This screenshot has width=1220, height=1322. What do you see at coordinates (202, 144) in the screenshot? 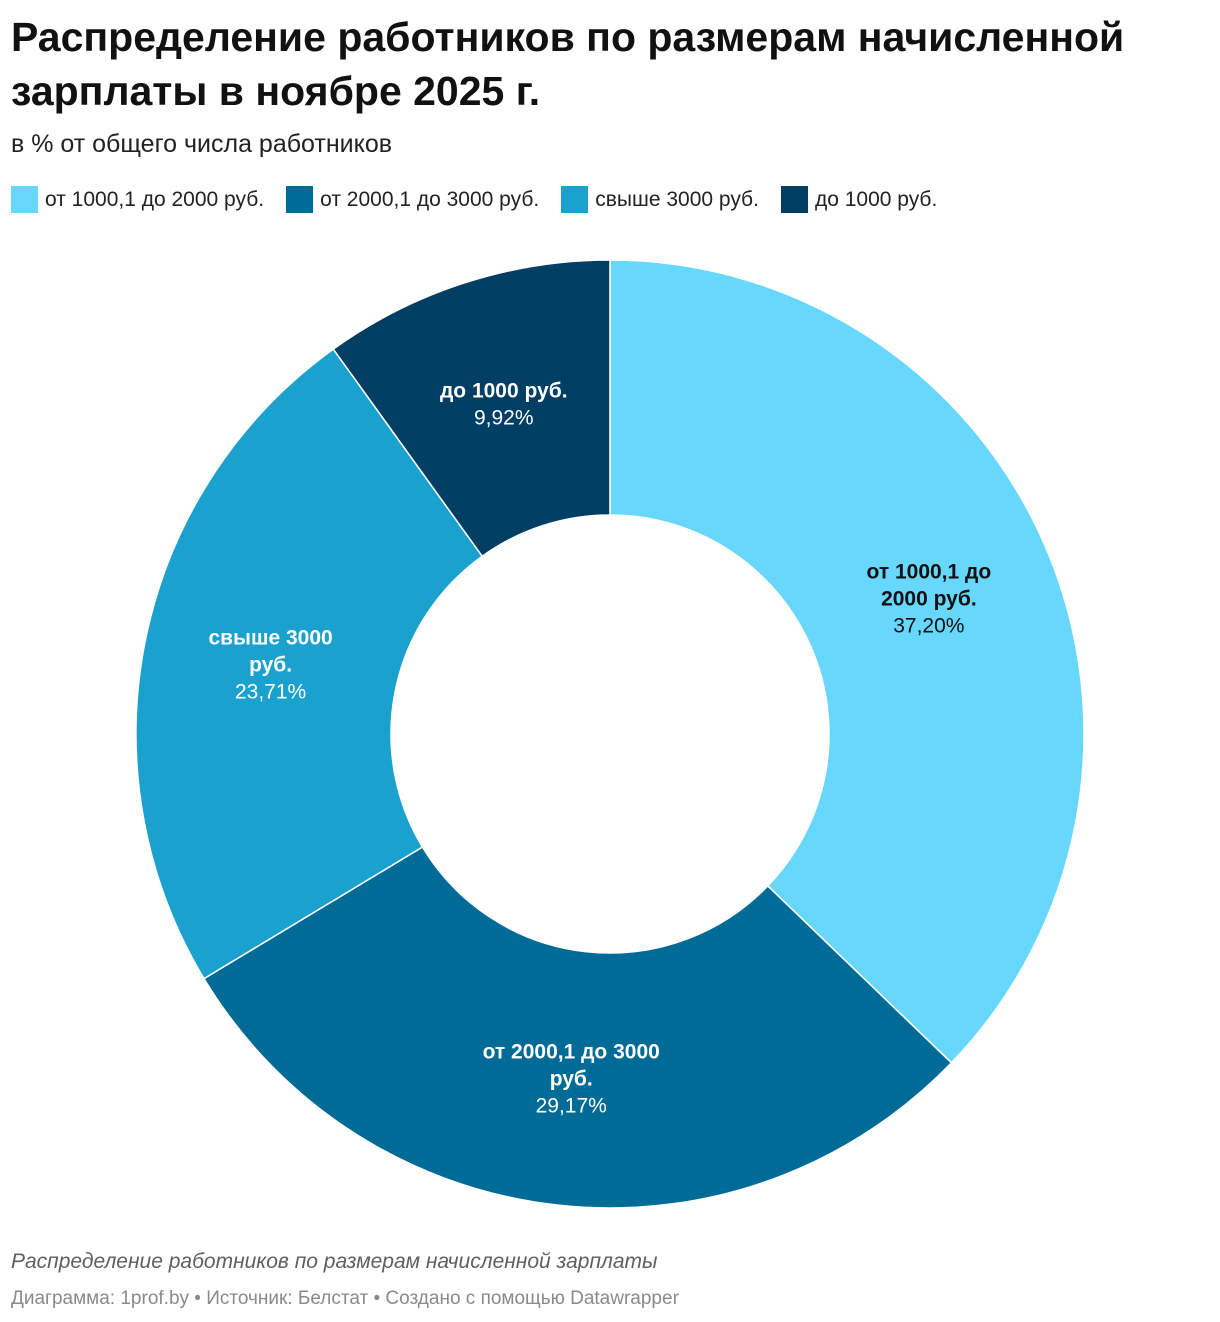
I see `chart-subtitle: в % от общего числа работников` at bounding box center [202, 144].